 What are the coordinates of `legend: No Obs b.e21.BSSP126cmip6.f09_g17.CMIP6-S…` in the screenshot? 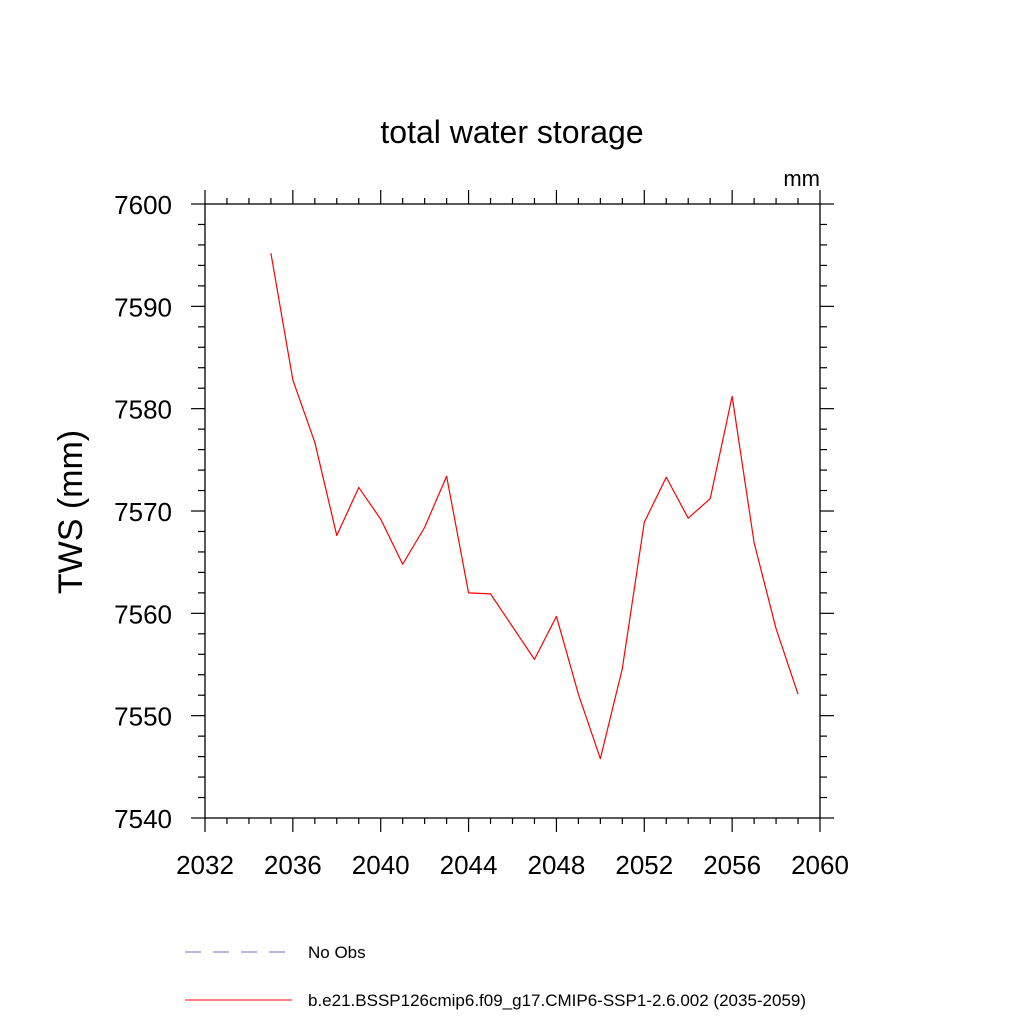 It's located at (495, 976).